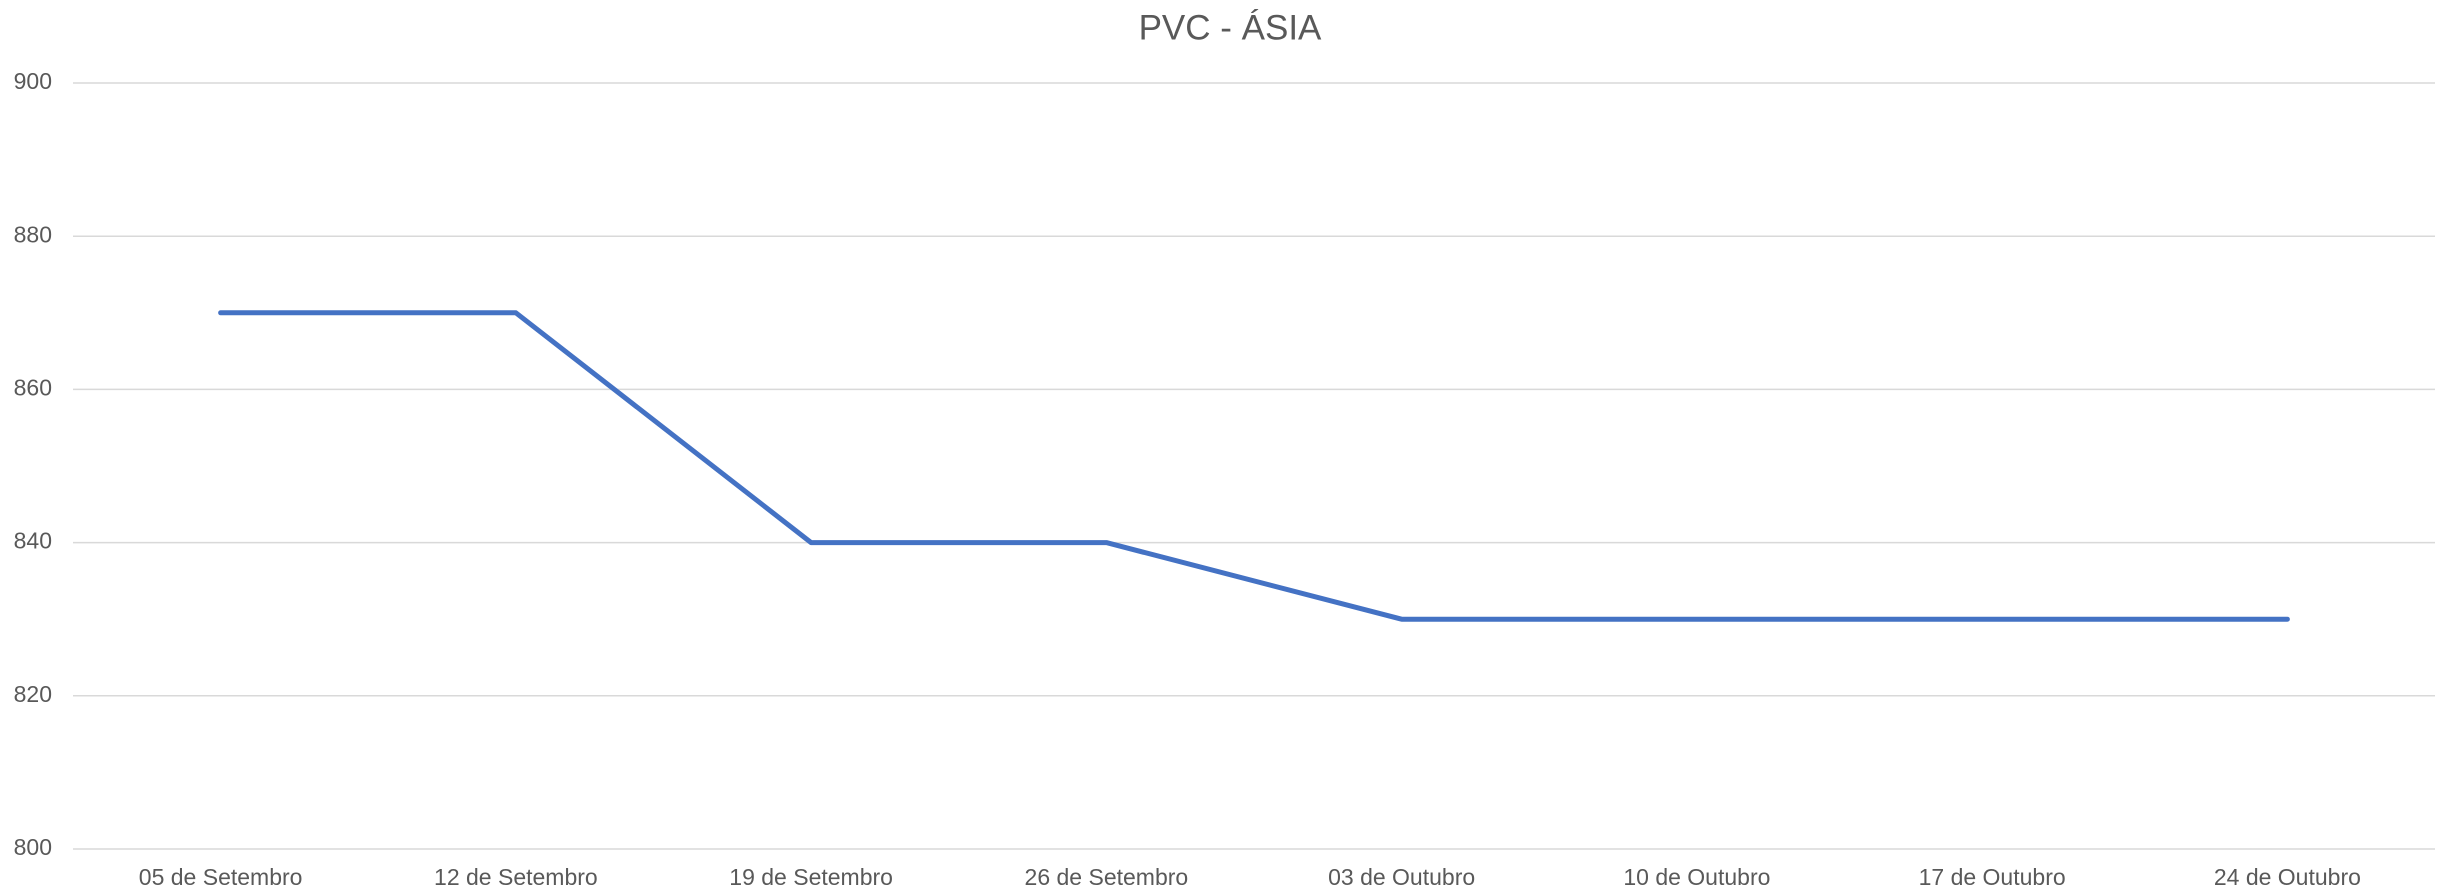 The image size is (2440, 887). I want to click on y-tick-label: 860, so click(33, 387).